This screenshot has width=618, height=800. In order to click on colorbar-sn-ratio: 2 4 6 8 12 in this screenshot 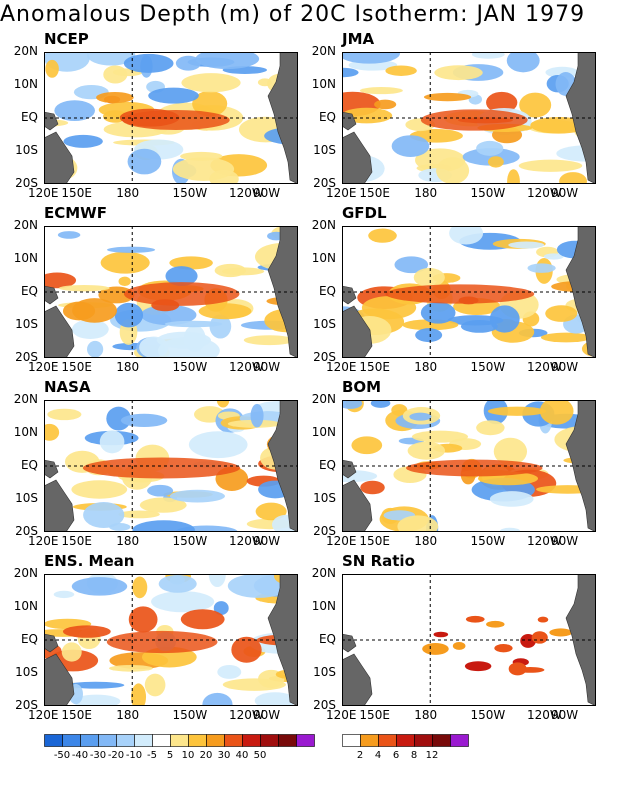, I will do `click(406, 754)`.